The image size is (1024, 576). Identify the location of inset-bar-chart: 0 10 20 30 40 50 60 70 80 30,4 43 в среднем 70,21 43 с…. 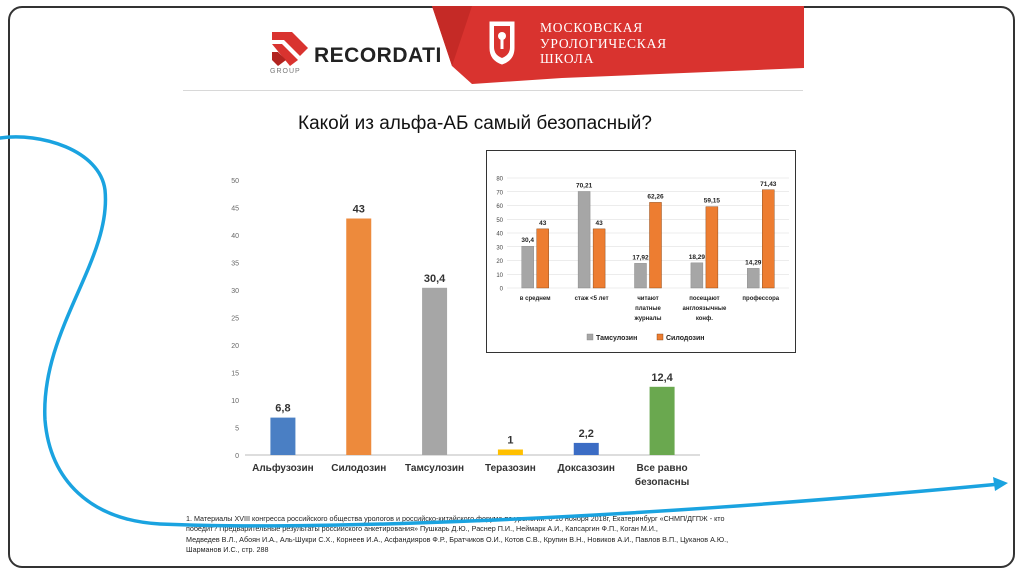
(642, 259).